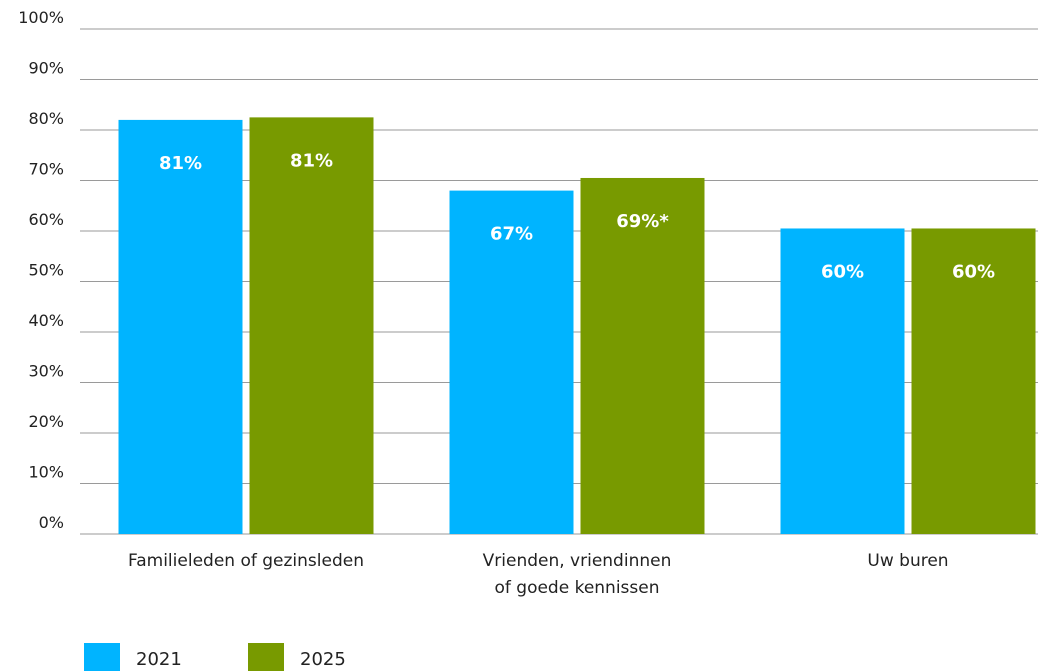  What do you see at coordinates (642, 221) in the screenshot?
I see `data-label: 69%*` at bounding box center [642, 221].